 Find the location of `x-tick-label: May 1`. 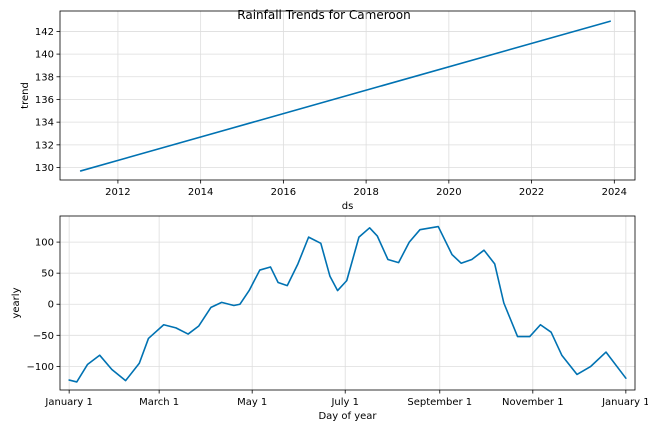

x-tick-label: May 1 is located at coordinates (252, 402).